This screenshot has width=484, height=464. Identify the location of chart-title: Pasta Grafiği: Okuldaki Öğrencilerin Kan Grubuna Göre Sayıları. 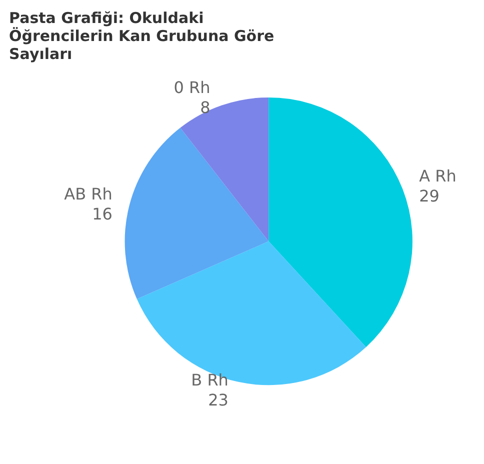
(144, 36).